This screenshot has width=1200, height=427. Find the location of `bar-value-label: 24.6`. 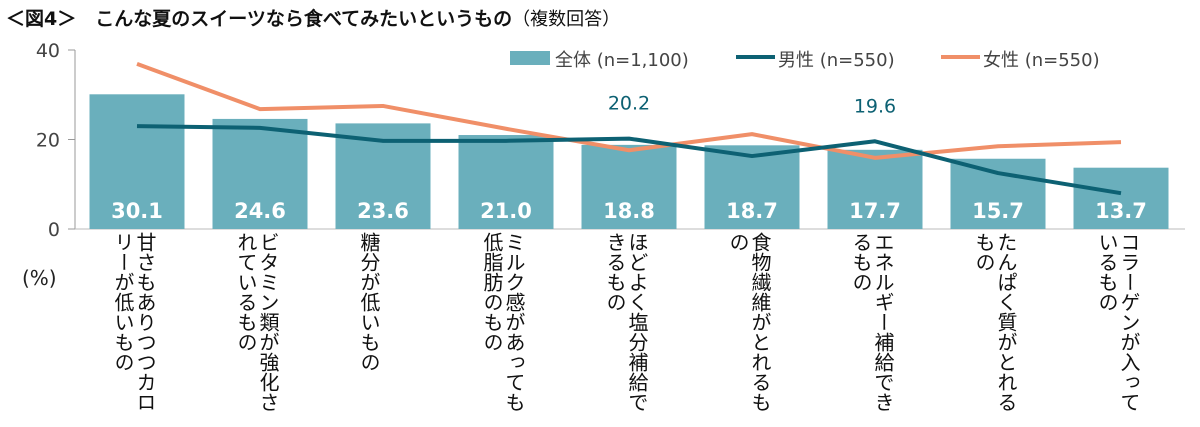

bar-value-label: 24.6 is located at coordinates (260, 211).